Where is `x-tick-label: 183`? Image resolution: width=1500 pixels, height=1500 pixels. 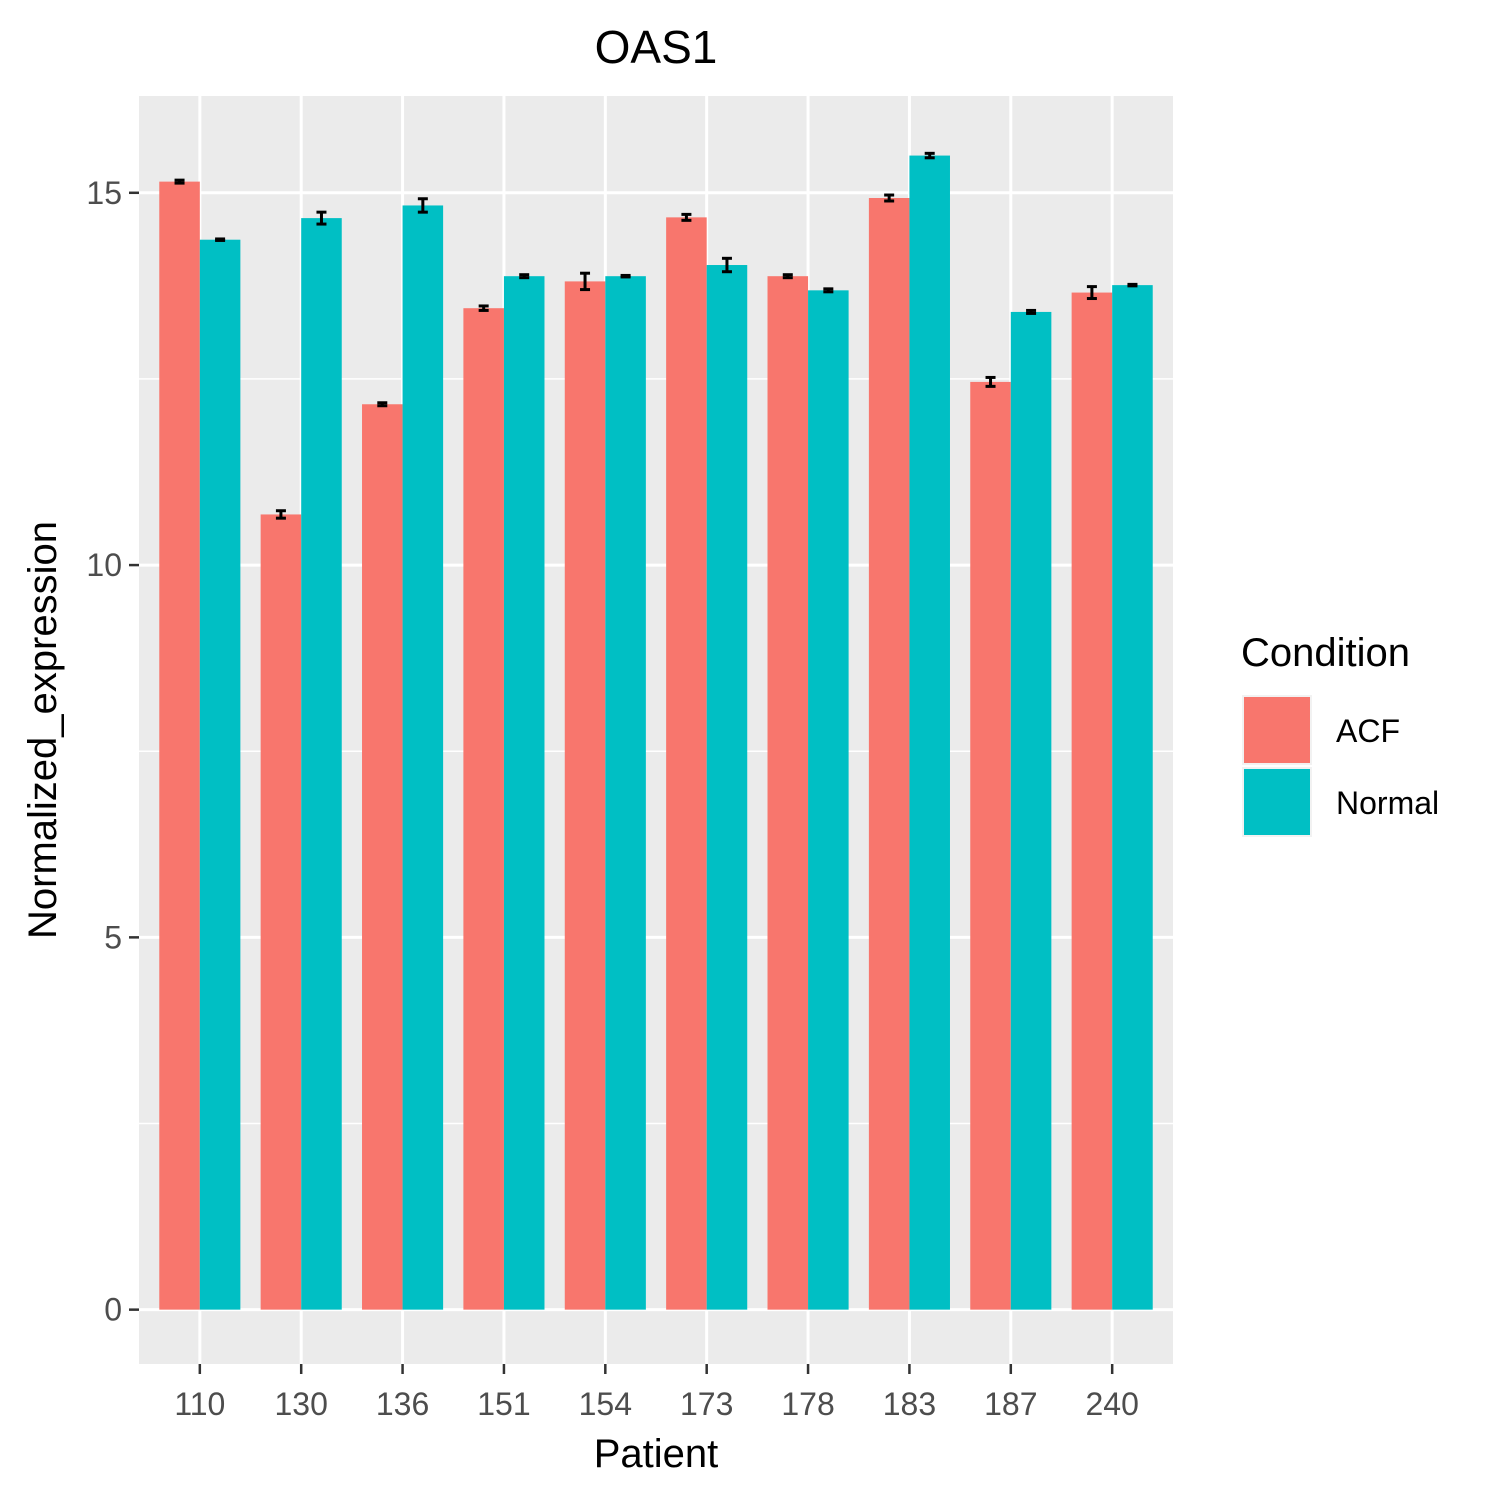
x-tick-label: 183 is located at coordinates (909, 1404).